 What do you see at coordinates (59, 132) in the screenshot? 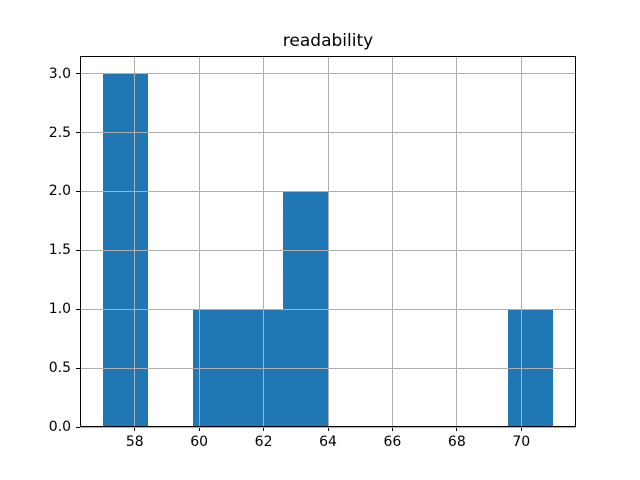
I see `y-tick-label: 2.5` at bounding box center [59, 132].